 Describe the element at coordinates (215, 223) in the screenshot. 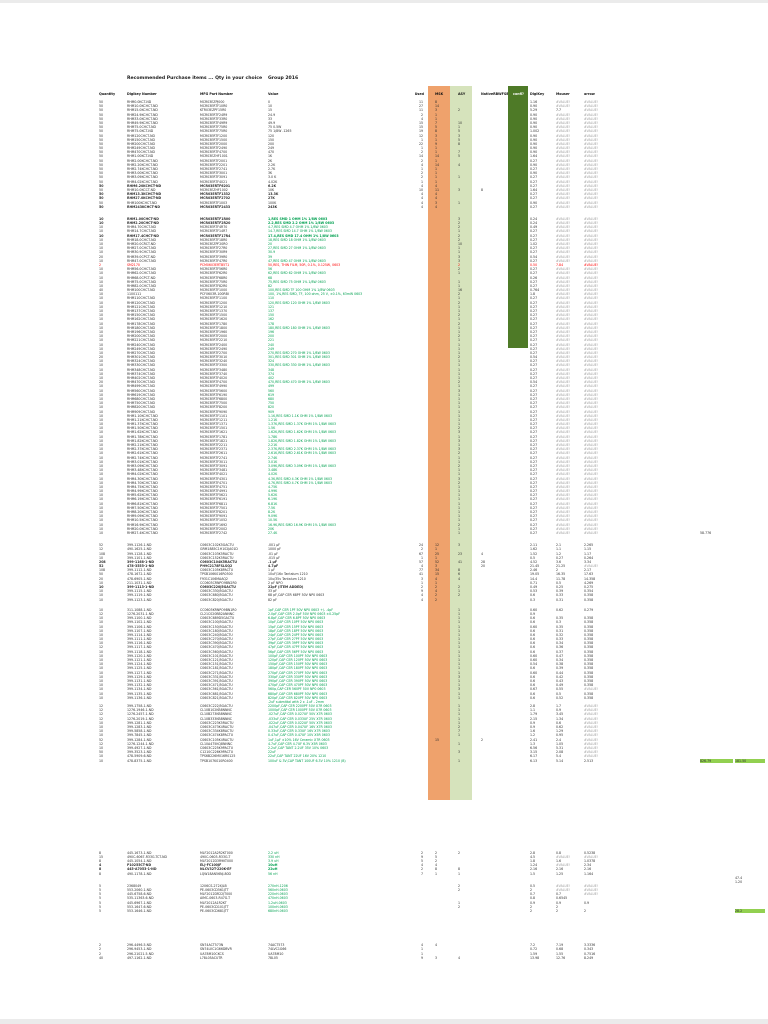

I see `cell-mfg-part-number: MCR03ERTF2R20` at that location.